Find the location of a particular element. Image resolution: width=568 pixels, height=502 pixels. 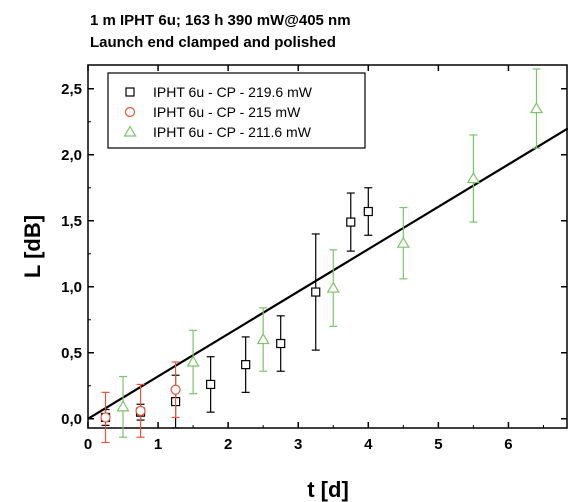

legend-box is located at coordinates (236, 110).